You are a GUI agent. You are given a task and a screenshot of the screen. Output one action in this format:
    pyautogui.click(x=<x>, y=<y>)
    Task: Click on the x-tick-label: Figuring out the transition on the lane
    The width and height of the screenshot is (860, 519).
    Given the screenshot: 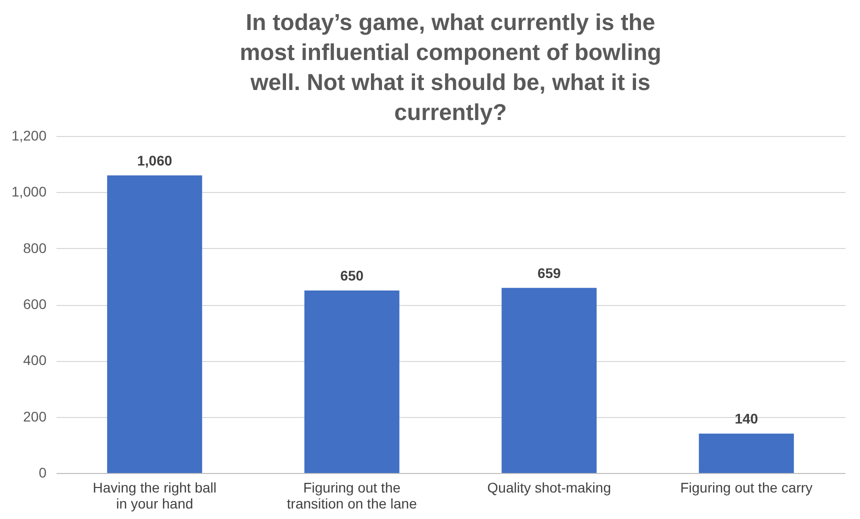 What is the action you would take?
    pyautogui.click(x=352, y=496)
    